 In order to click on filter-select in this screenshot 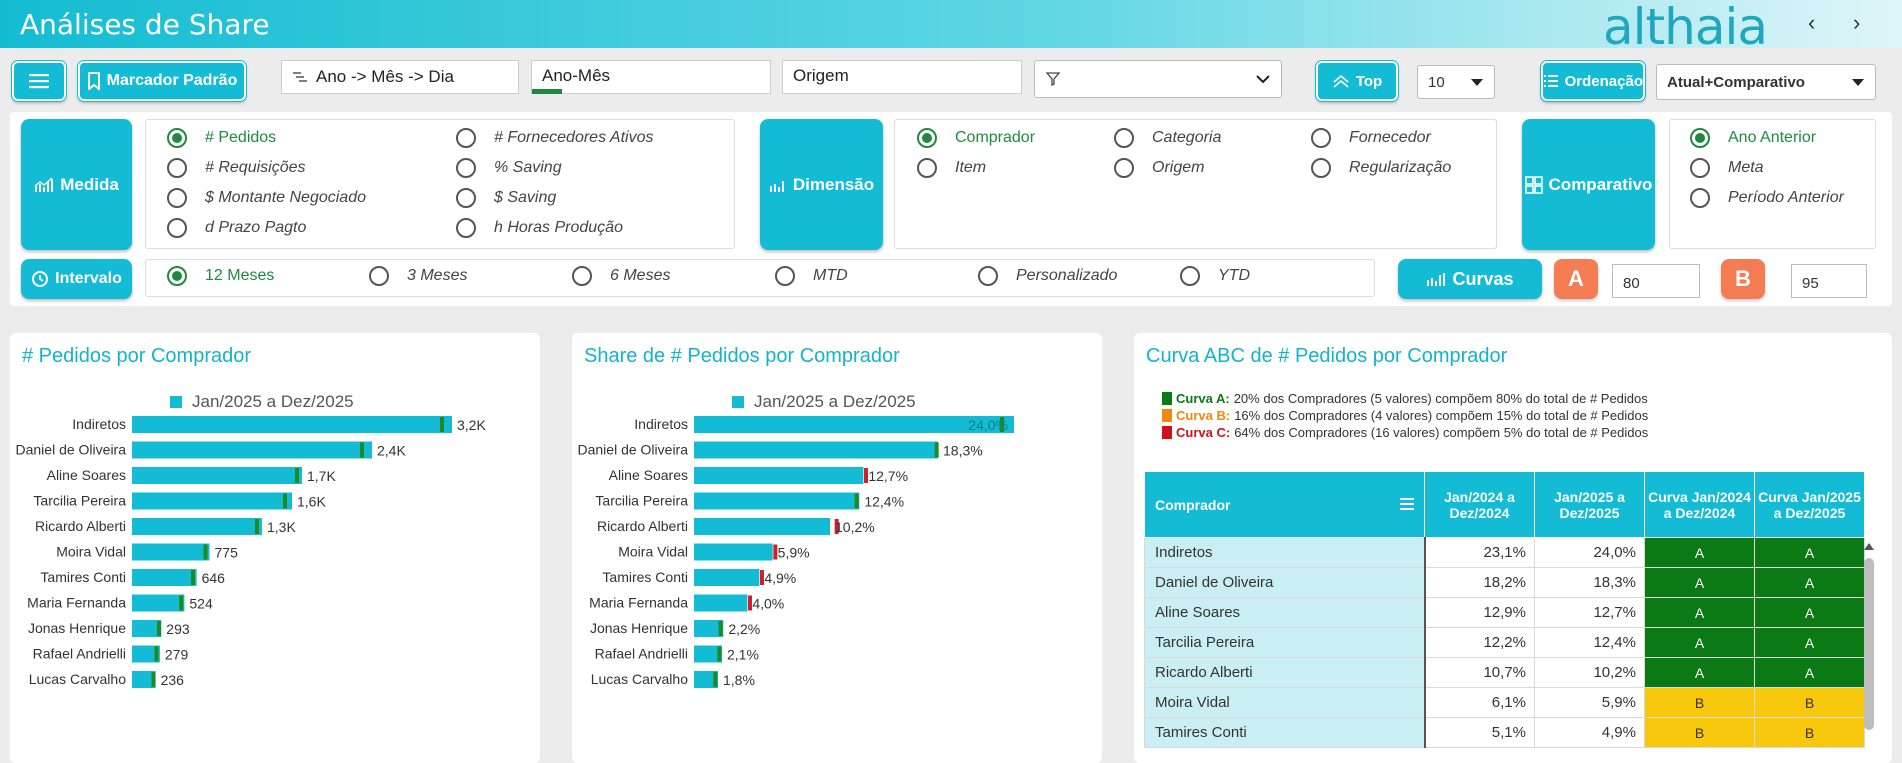, I will do `click(1158, 79)`.